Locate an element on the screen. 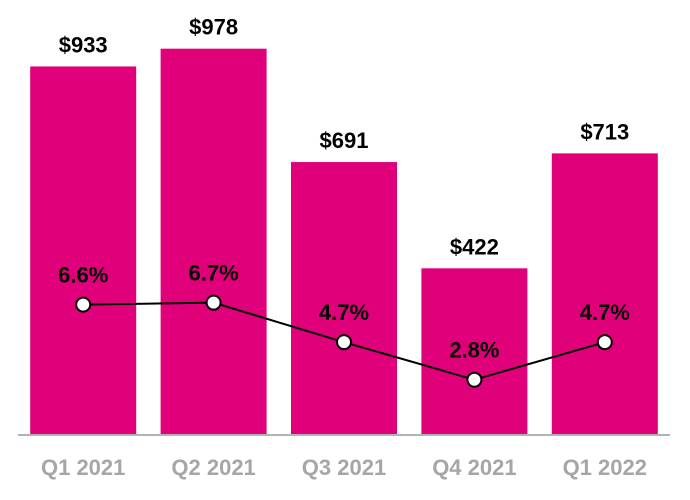  x-tick-label-5: Q1 2022 is located at coordinates (605, 467).